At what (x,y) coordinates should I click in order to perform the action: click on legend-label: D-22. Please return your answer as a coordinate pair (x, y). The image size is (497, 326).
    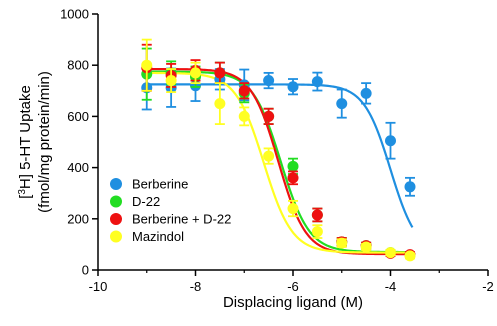
    Looking at the image, I should click on (146, 201).